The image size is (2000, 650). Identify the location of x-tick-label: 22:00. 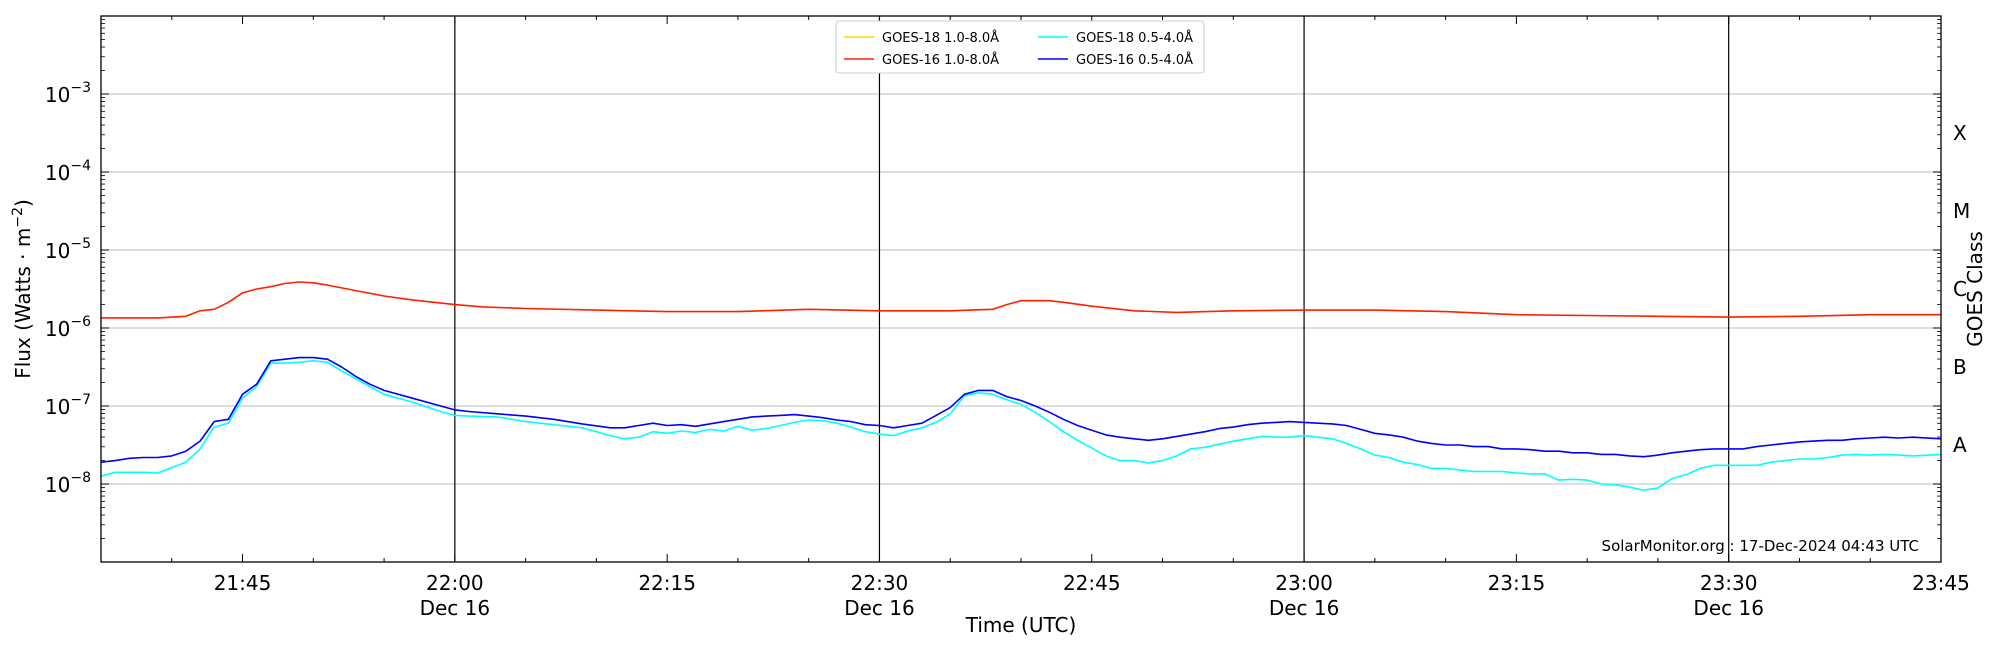
(455, 583).